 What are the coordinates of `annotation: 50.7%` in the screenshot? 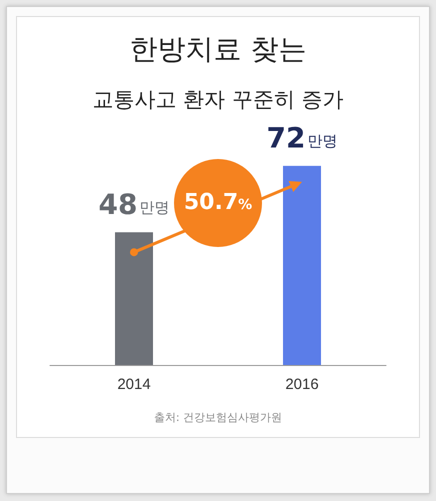 It's located at (218, 203).